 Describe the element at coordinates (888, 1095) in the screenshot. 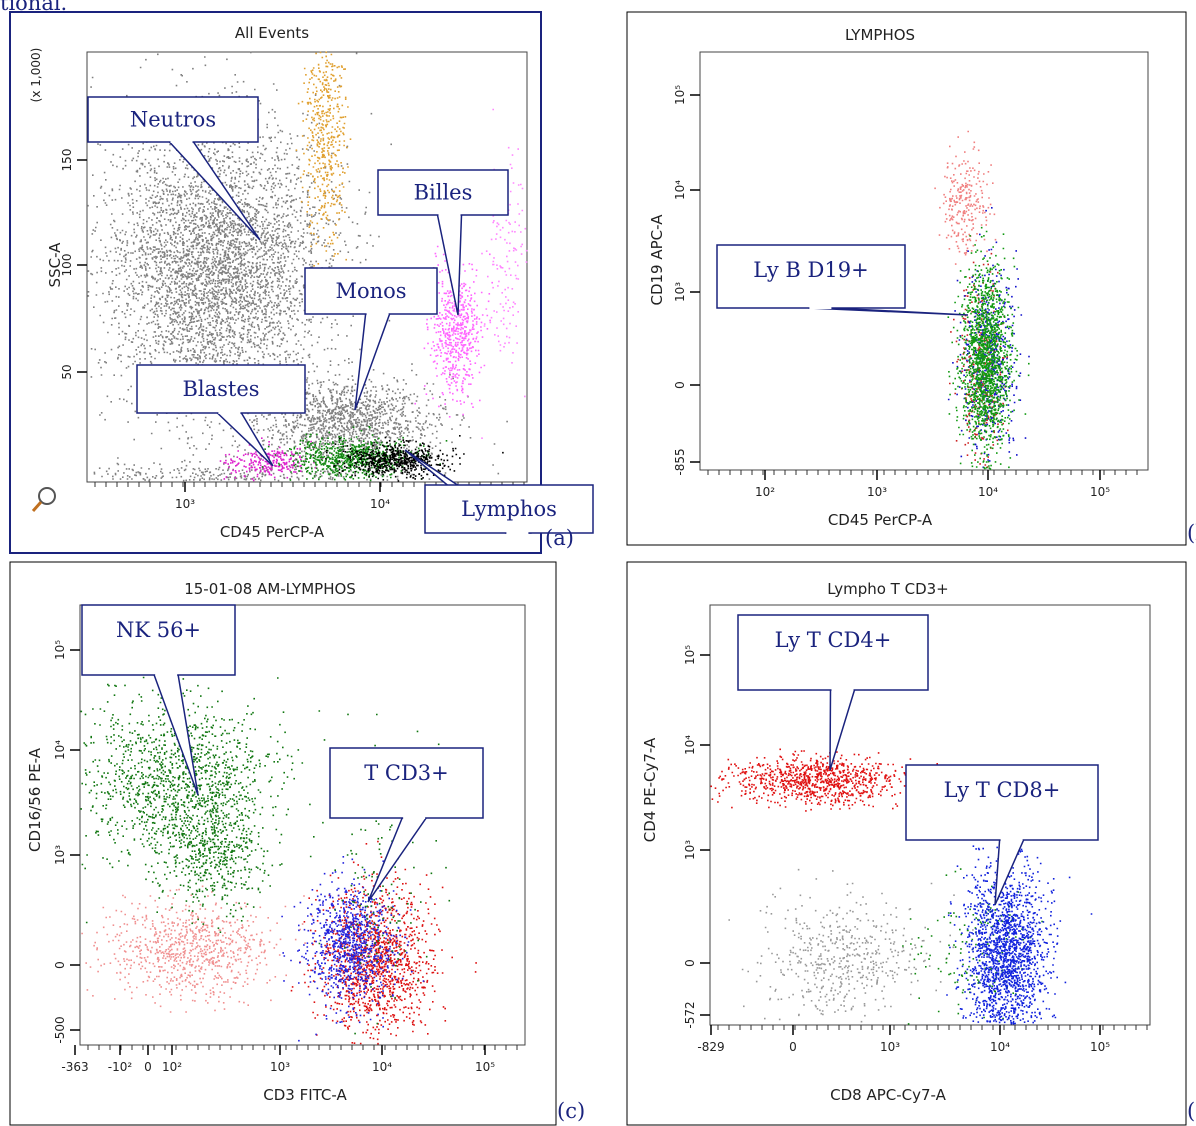

I see `x-axis-label: CD8 APC-Cy7-A` at that location.